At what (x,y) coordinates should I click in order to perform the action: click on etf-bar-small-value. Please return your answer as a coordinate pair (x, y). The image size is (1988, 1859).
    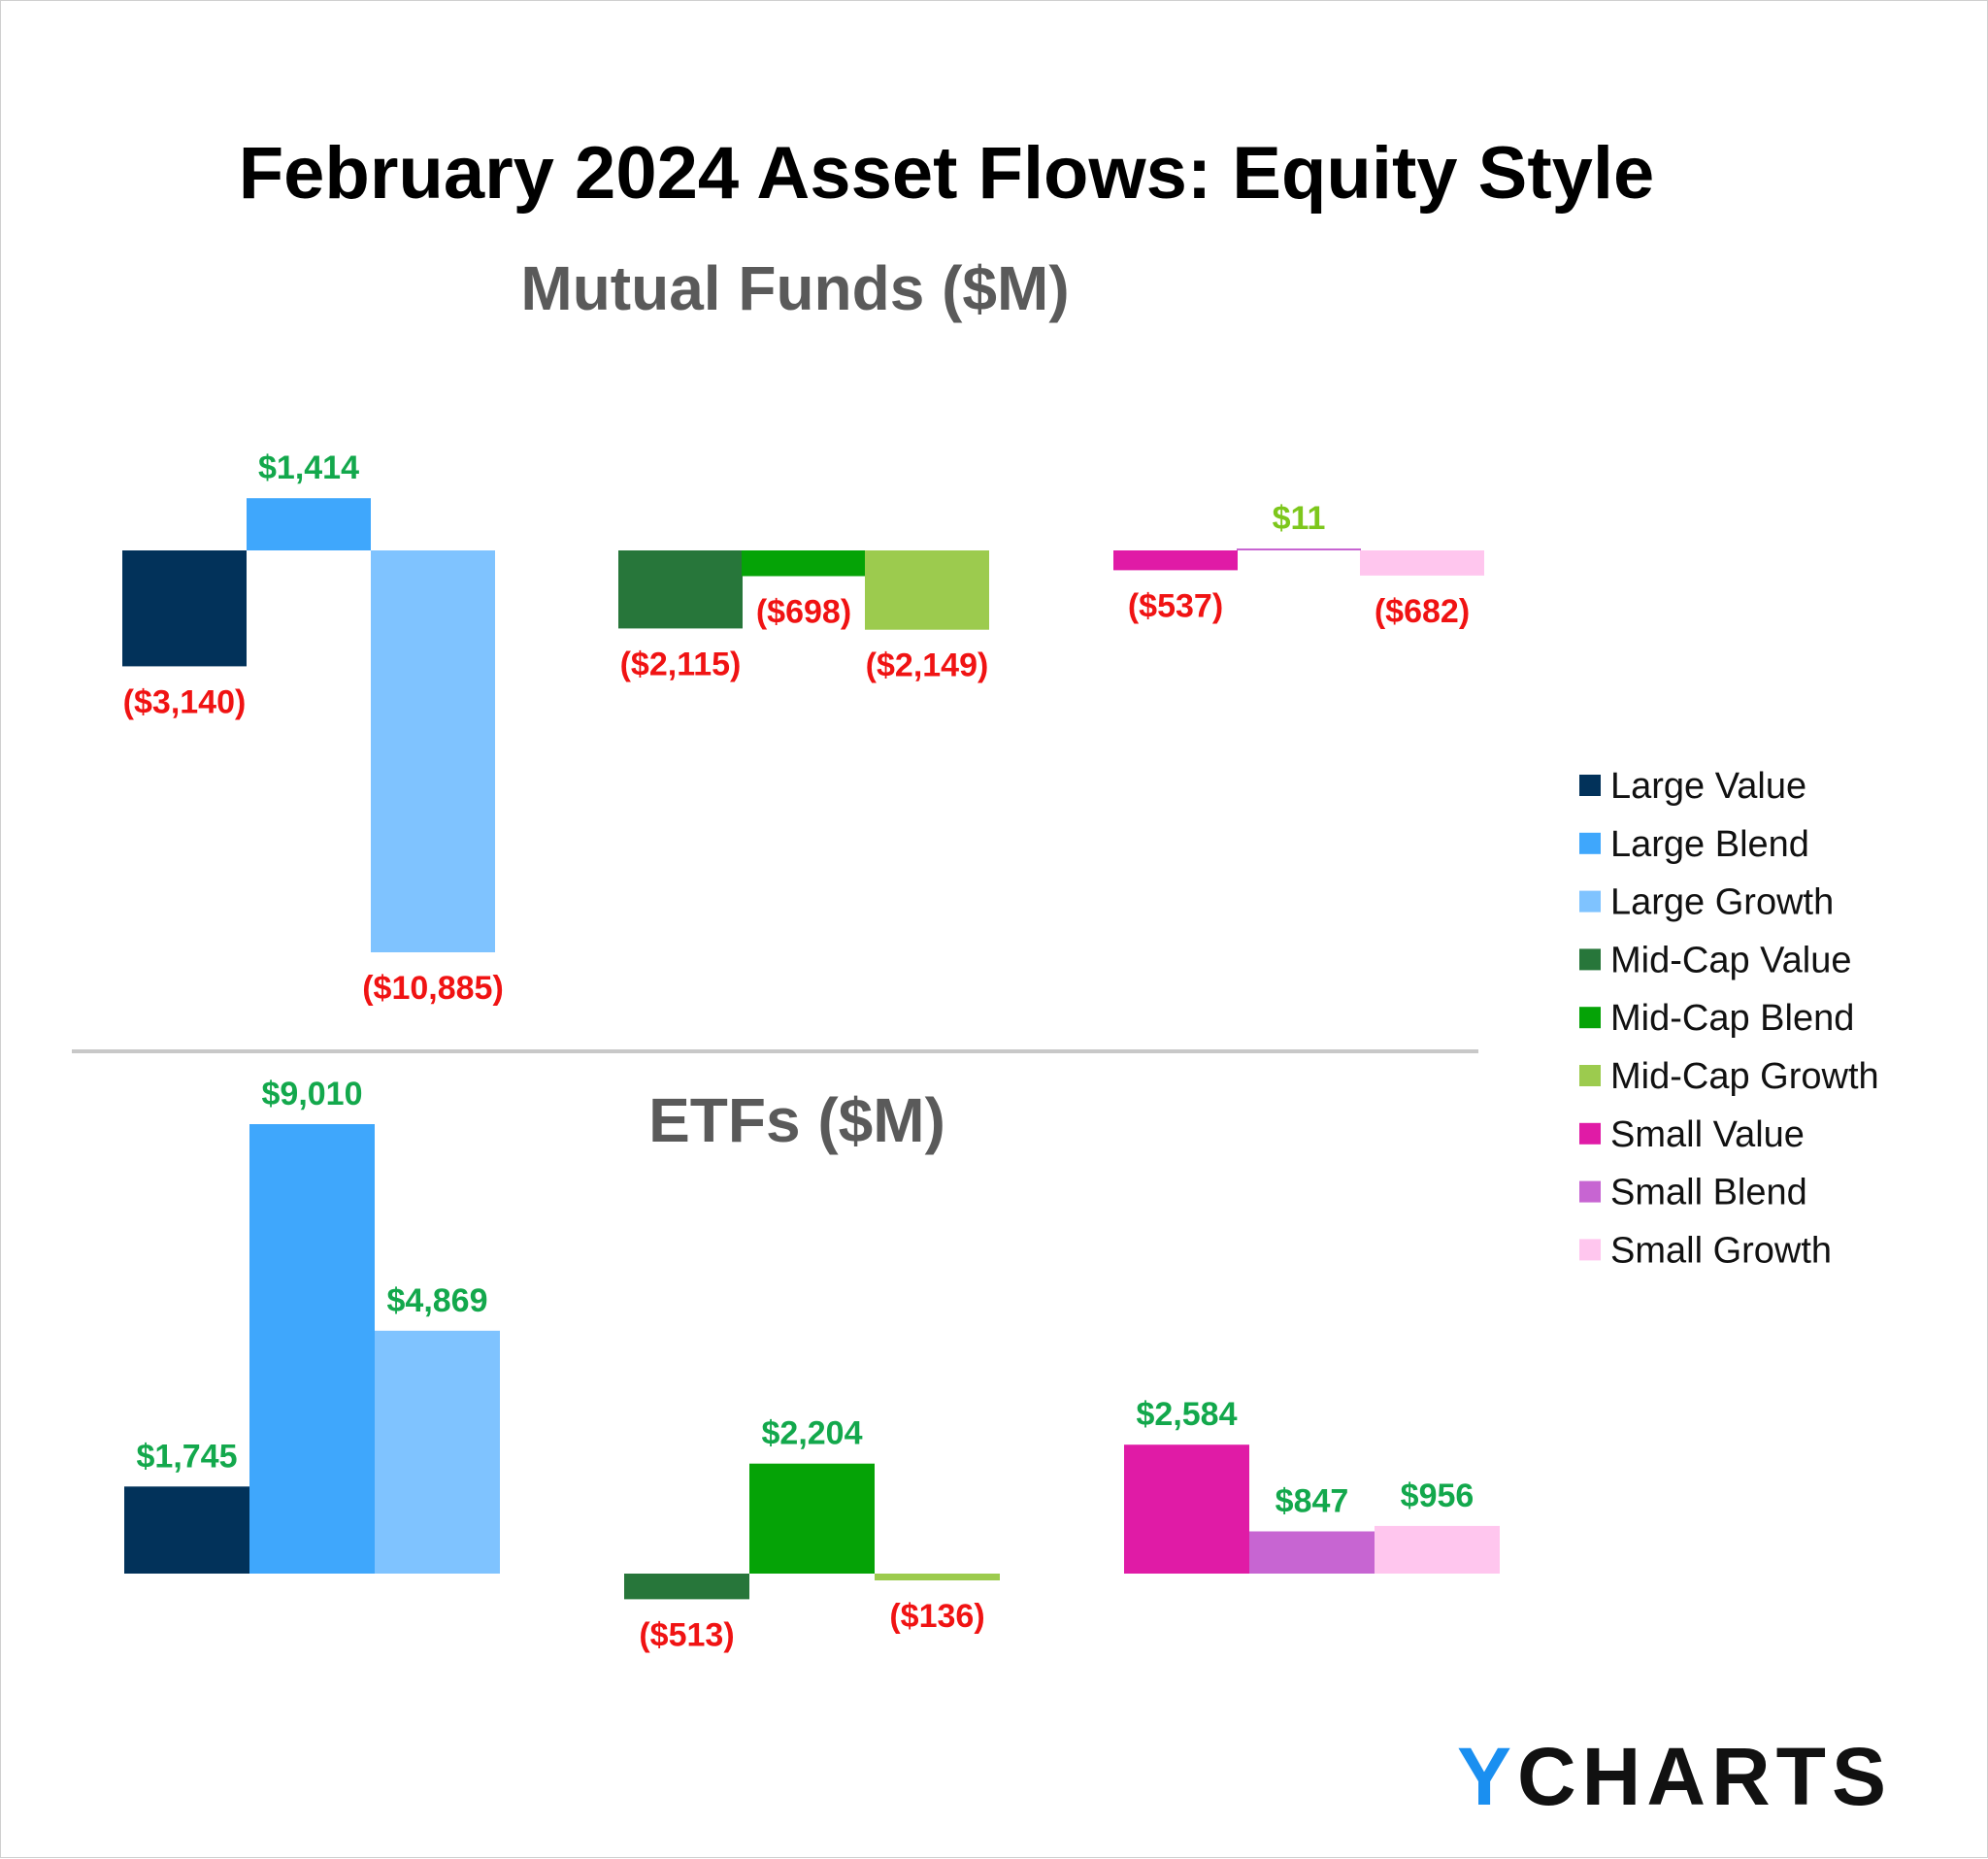
    Looking at the image, I should click on (1186, 1509).